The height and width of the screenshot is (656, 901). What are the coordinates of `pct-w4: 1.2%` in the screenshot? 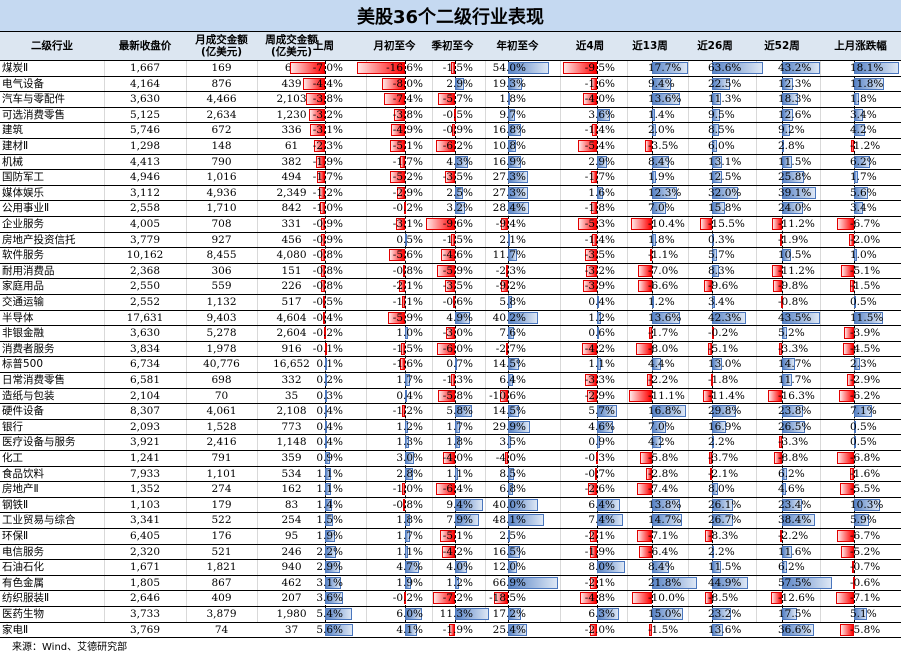 It's located at (601, 317).